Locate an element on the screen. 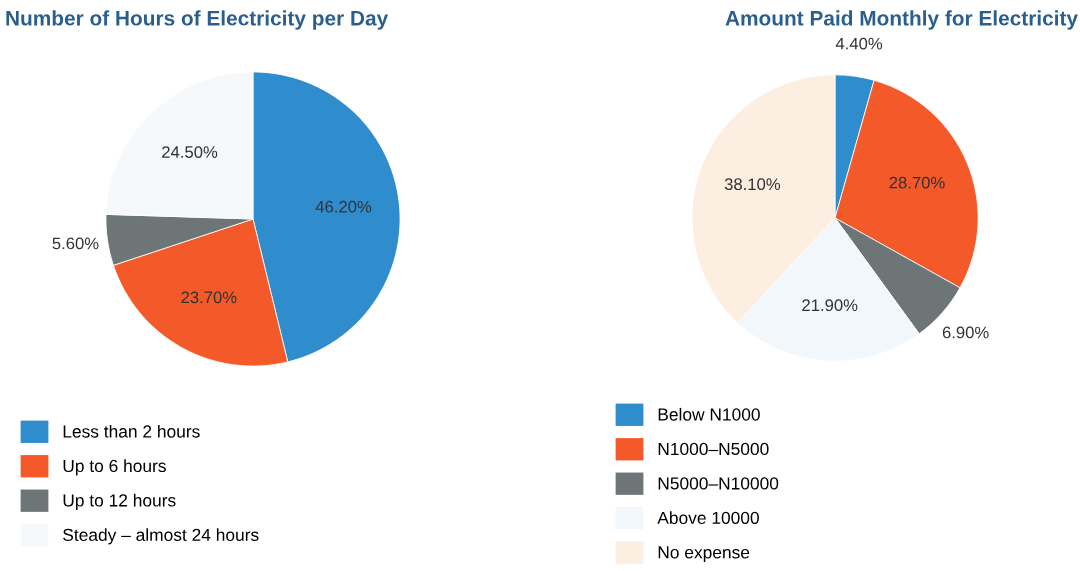  legend-label: Up to 6 hours is located at coordinates (114, 467).